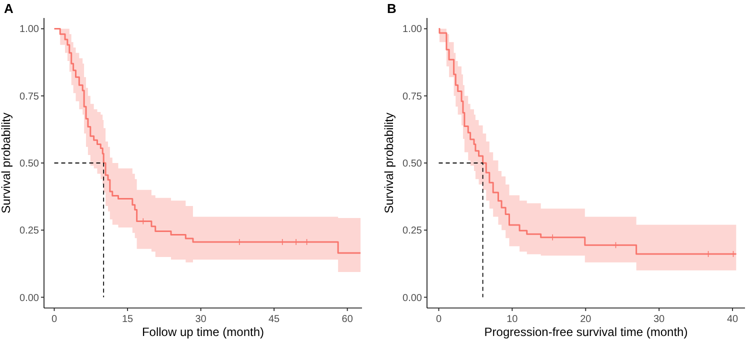  What do you see at coordinates (203, 332) in the screenshot?
I see `x-axis-title: Follow up time (month)` at bounding box center [203, 332].